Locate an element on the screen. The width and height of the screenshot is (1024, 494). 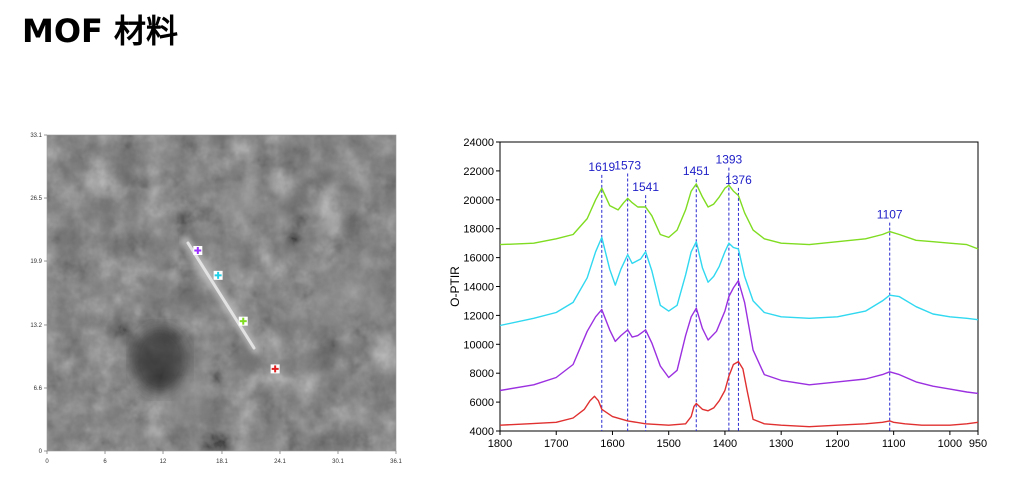
x-tick-label: 1400 is located at coordinates (725, 444).